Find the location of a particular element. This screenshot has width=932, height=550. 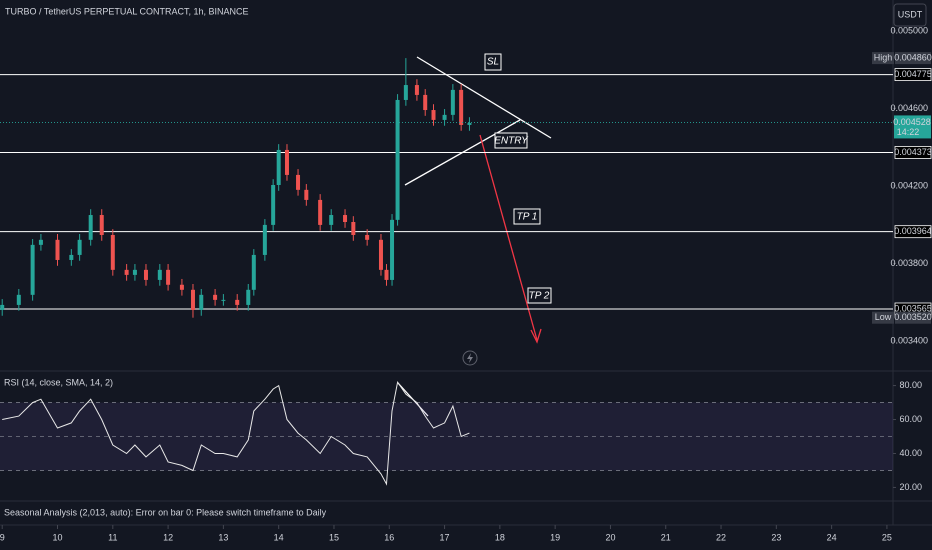

level-label: 0.003565 is located at coordinates (913, 308).